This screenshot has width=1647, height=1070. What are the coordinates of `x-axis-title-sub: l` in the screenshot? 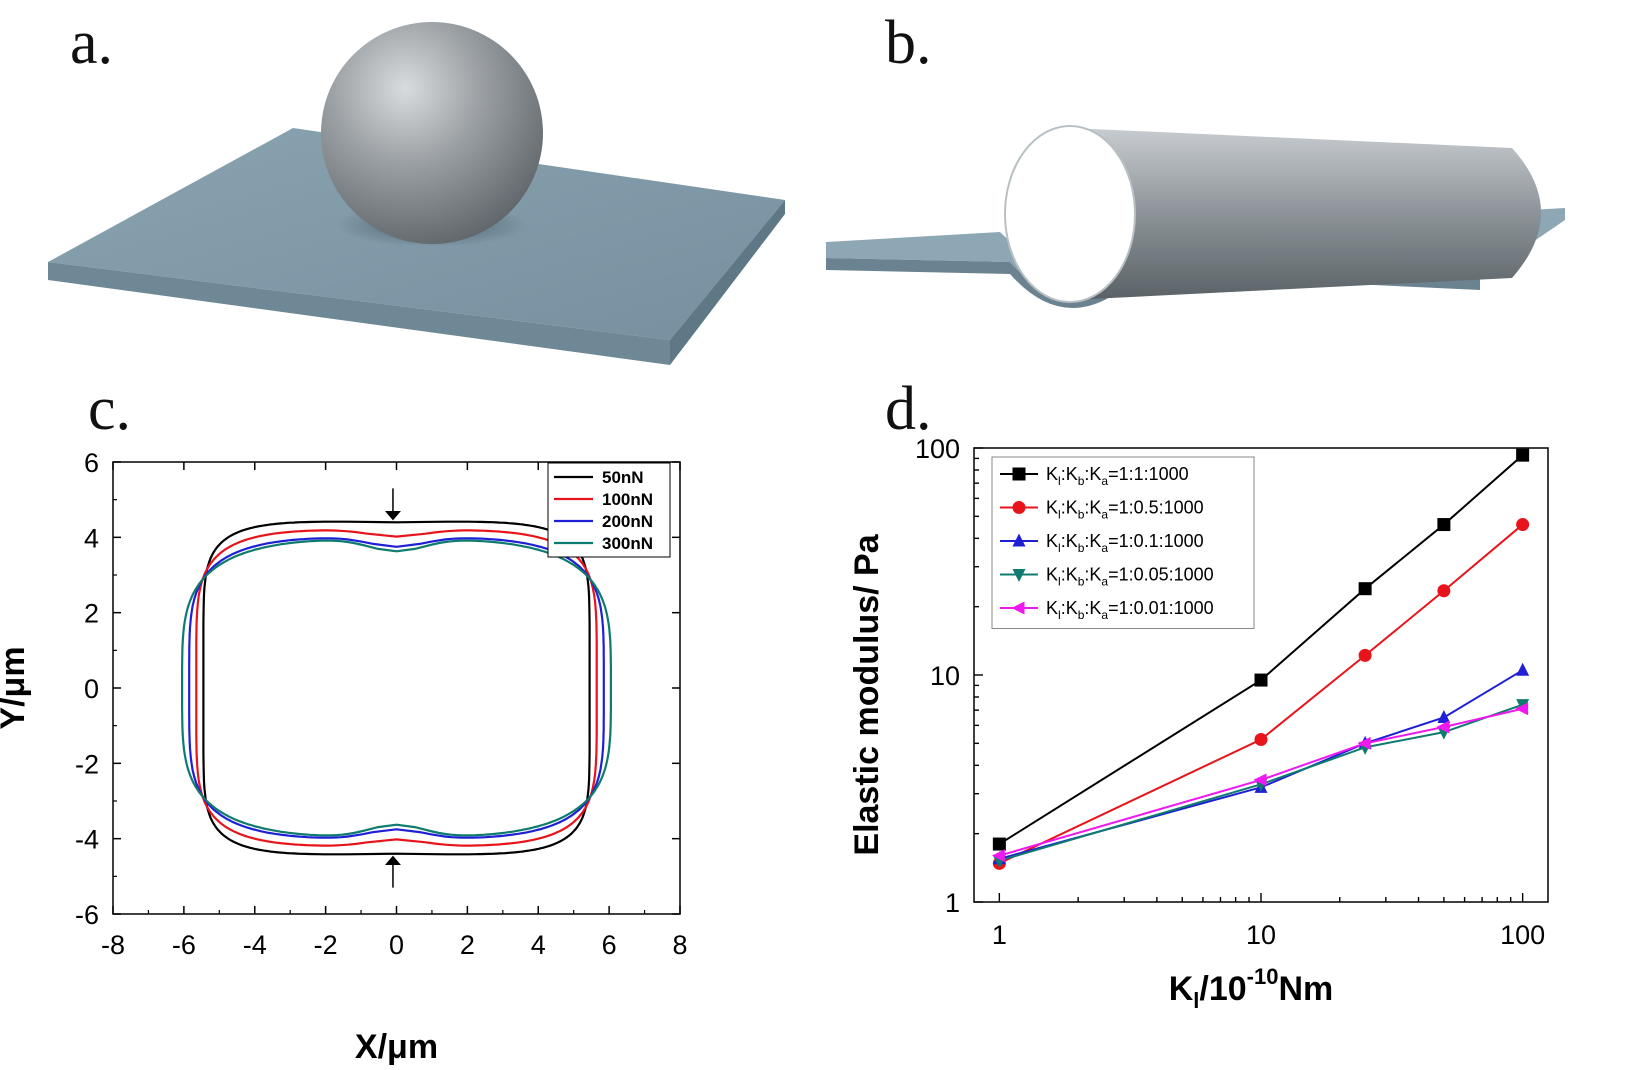 It's located at (1196, 1000).